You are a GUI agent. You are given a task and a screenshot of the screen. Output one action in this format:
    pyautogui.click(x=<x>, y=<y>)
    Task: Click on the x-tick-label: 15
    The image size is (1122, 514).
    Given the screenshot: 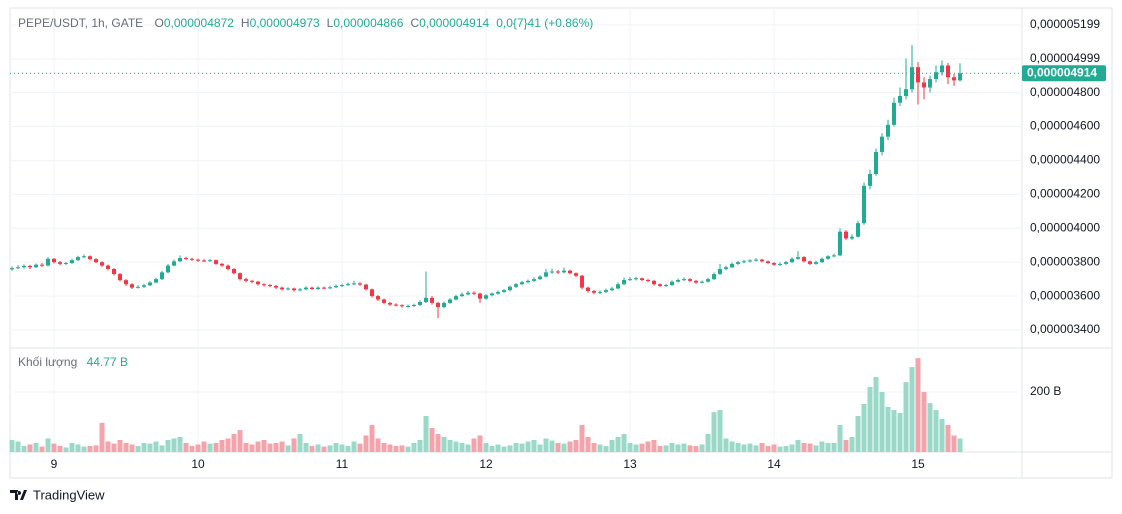 What is the action you would take?
    pyautogui.click(x=918, y=464)
    